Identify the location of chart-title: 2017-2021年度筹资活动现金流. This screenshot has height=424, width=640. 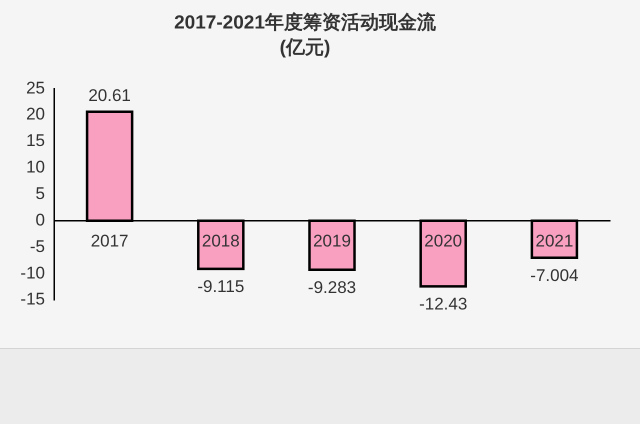
(305, 23).